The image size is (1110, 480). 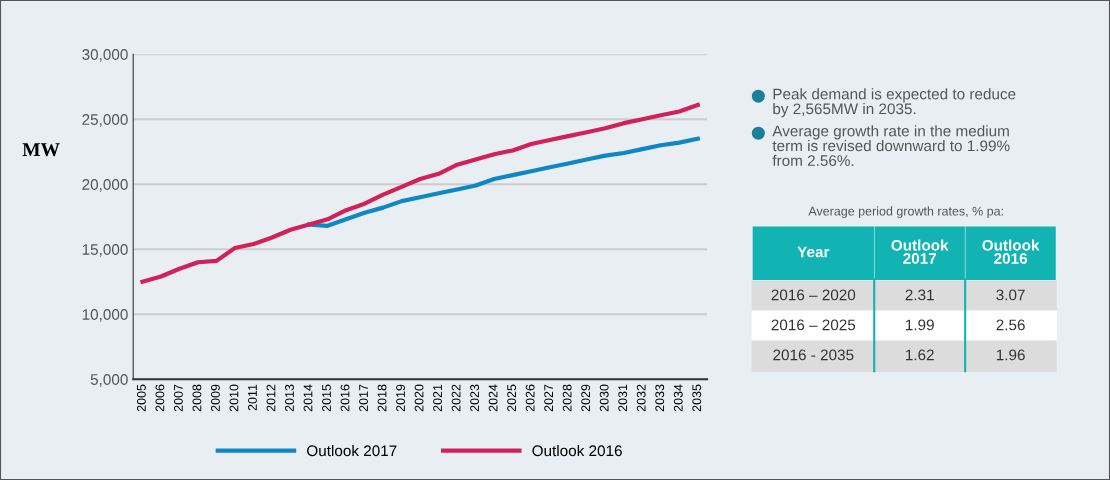 What do you see at coordinates (419, 398) in the screenshot?
I see `x-tick-label: 2020` at bounding box center [419, 398].